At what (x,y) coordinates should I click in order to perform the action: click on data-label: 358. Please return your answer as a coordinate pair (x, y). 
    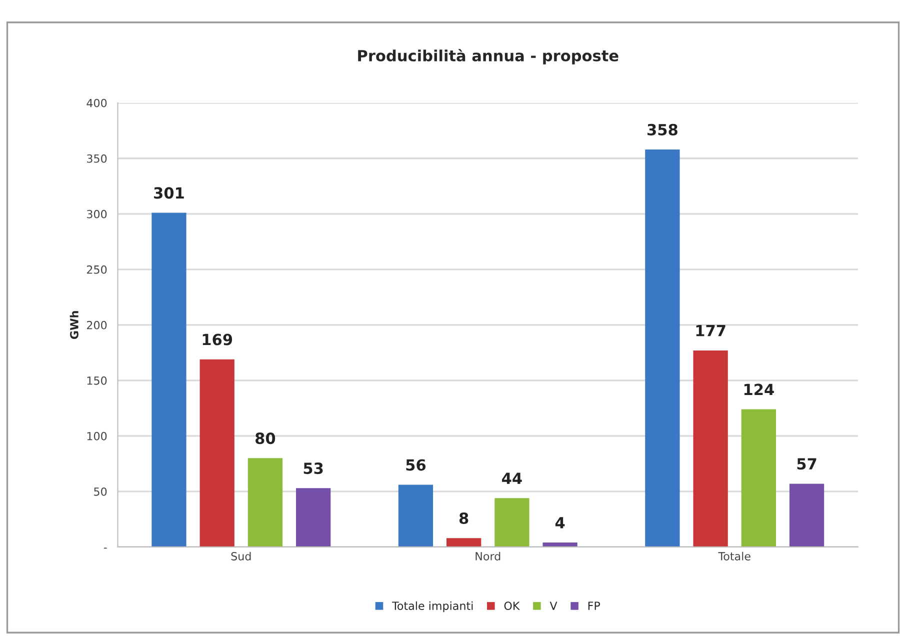
    Looking at the image, I should click on (663, 130).